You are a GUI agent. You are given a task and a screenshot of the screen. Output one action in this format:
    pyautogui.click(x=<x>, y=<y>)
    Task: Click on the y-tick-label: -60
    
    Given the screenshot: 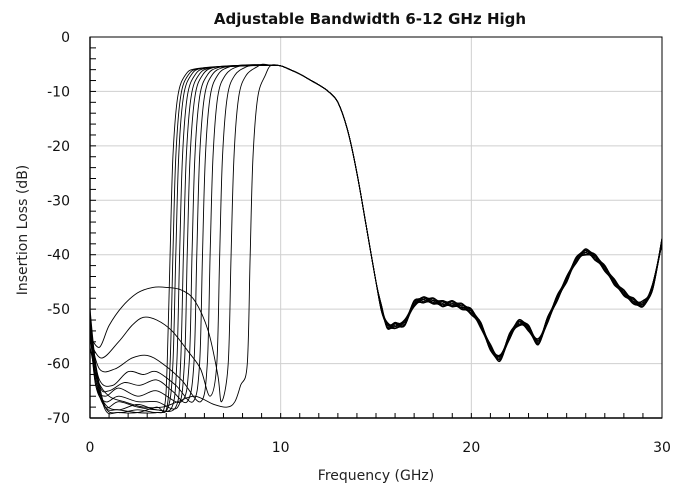 What is the action you would take?
    pyautogui.click(x=58, y=365)
    